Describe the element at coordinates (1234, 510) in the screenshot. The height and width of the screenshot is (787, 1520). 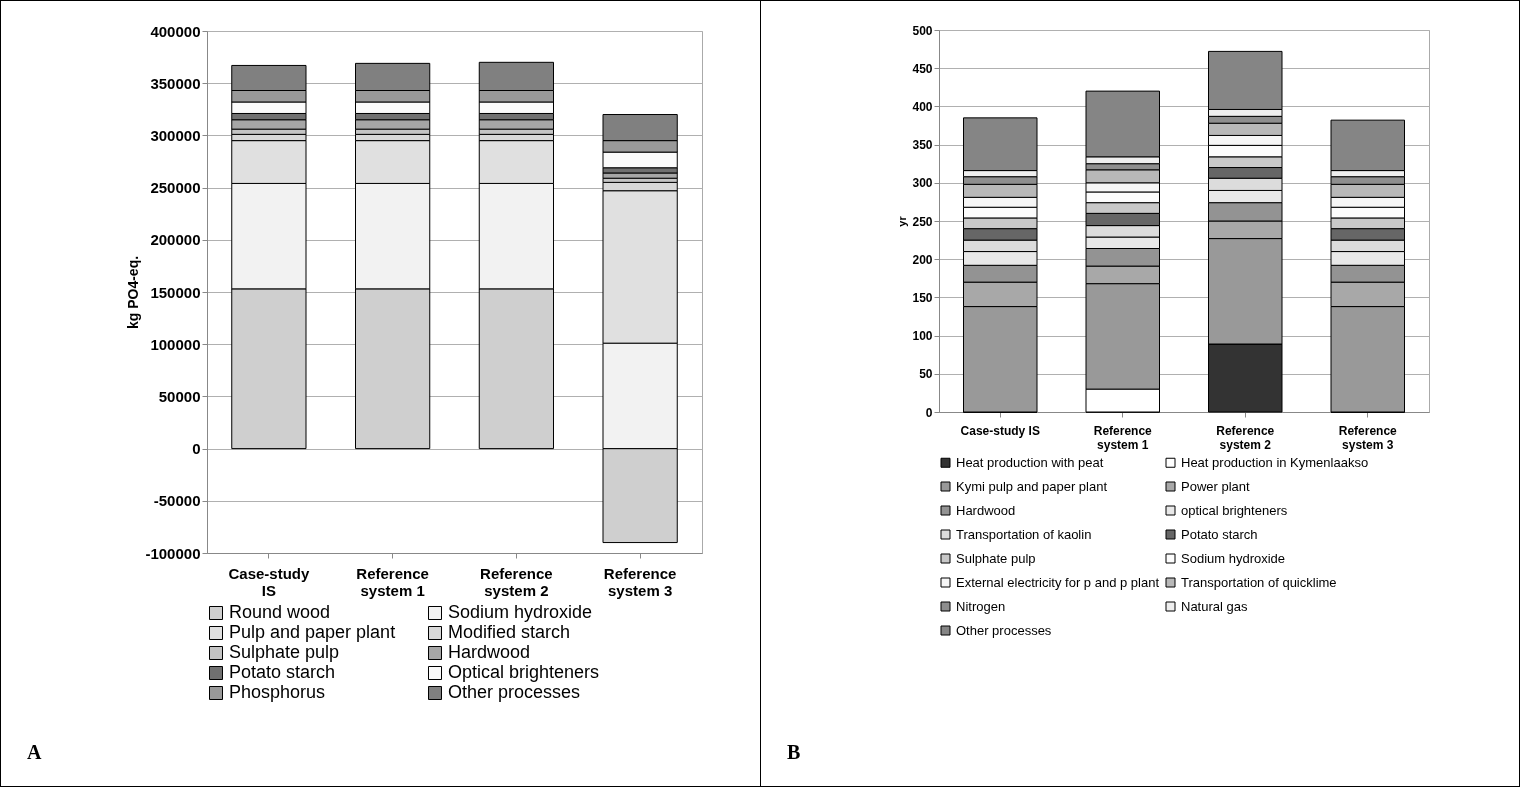
I see `legend-label: optical brighteners` at that location.